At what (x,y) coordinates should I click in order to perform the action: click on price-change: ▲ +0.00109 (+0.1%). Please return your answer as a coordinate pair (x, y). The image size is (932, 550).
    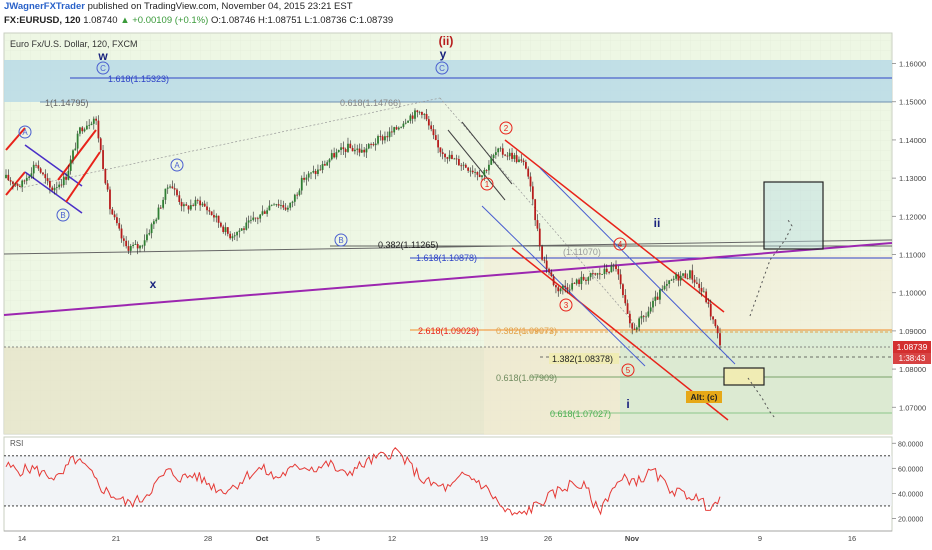
    Looking at the image, I should click on (164, 20).